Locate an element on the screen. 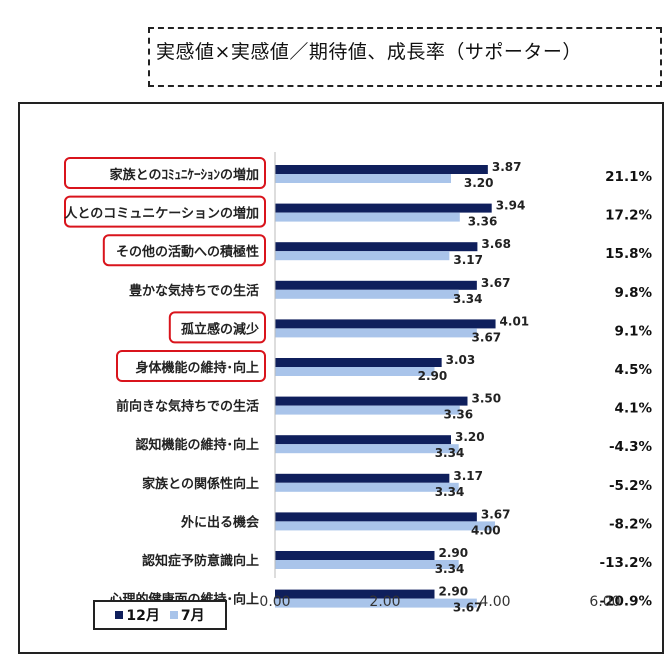  legend-label-dec: 12月 is located at coordinates (143, 616).